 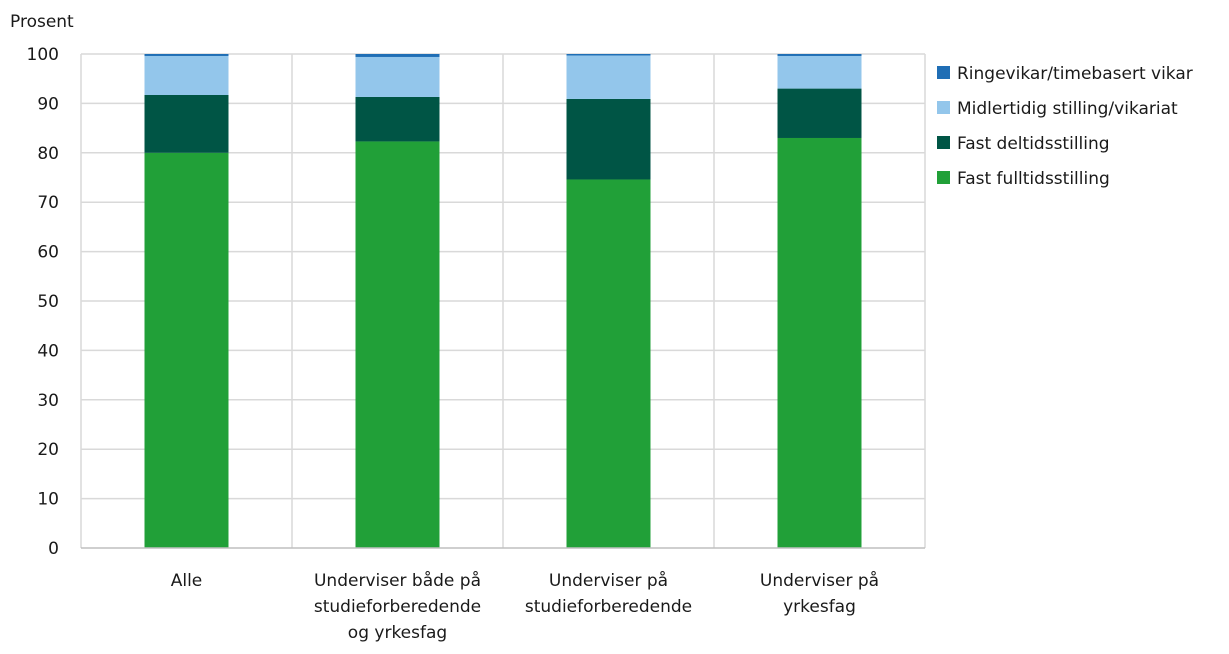 I want to click on y-tick-label: 10, so click(x=48, y=500).